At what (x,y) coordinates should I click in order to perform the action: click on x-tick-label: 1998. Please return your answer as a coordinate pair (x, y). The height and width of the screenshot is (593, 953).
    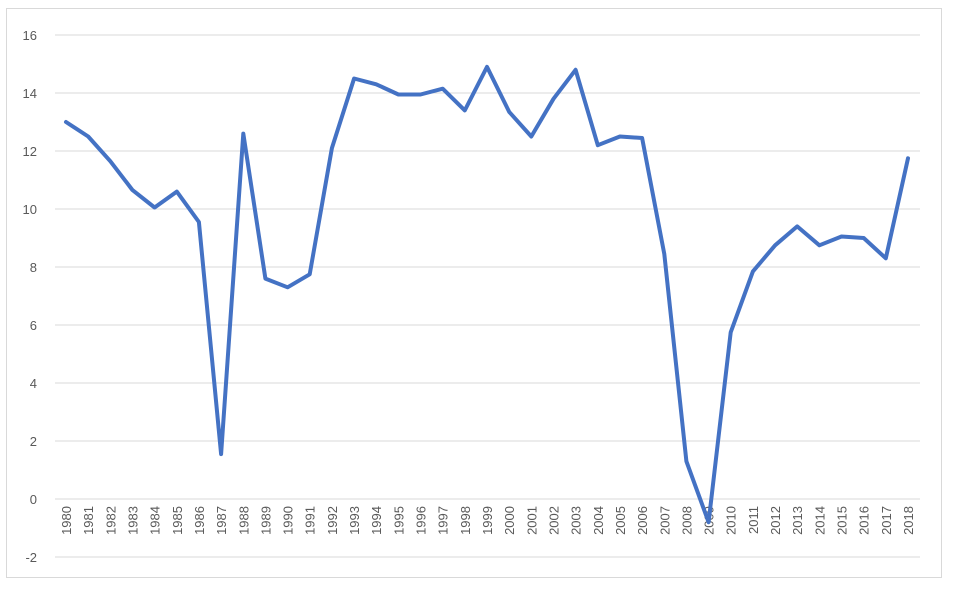
    Looking at the image, I should click on (465, 520).